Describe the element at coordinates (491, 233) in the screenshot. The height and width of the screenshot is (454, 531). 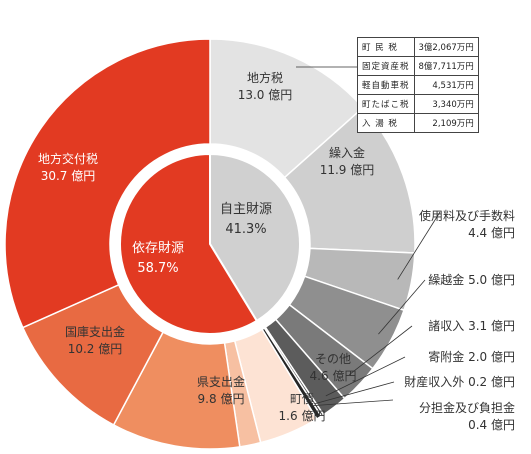
I see `slice-value-2: 4.4 億円` at that location.